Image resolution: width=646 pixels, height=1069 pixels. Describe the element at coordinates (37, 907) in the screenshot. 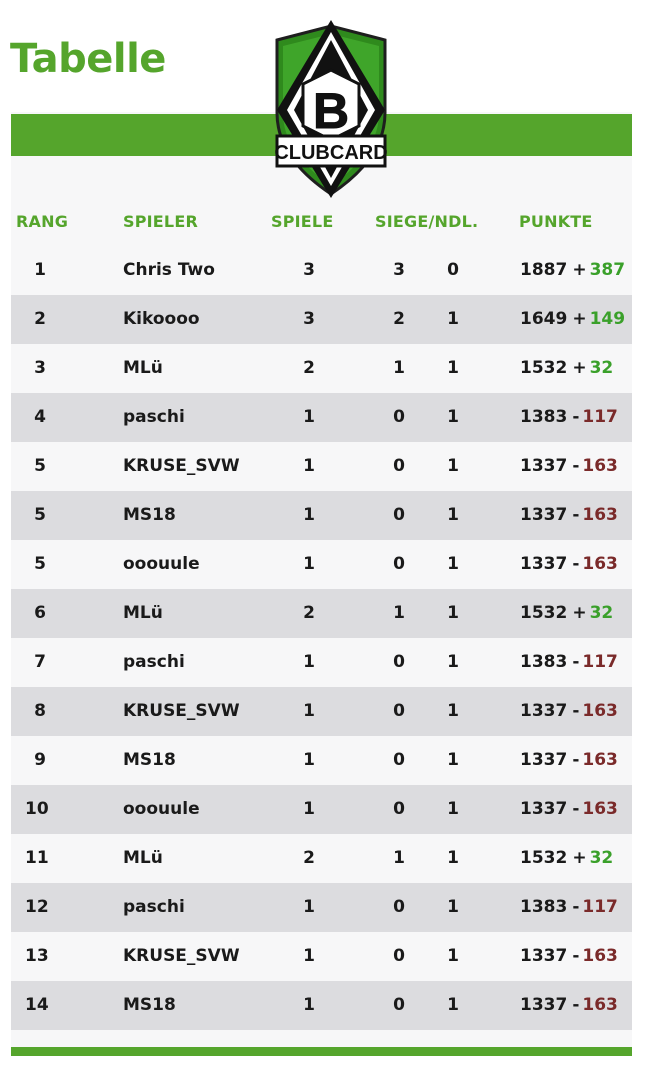

I see `row-rank: 12` at that location.